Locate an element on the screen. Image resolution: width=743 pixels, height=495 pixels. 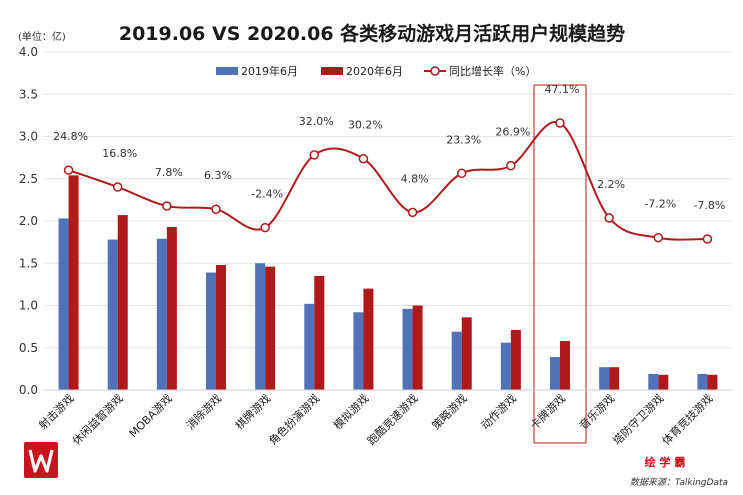
chart-title: 2019.06 VS 2020.06 各类移动游戏月活跃用户规模趋势 is located at coordinates (372, 33).